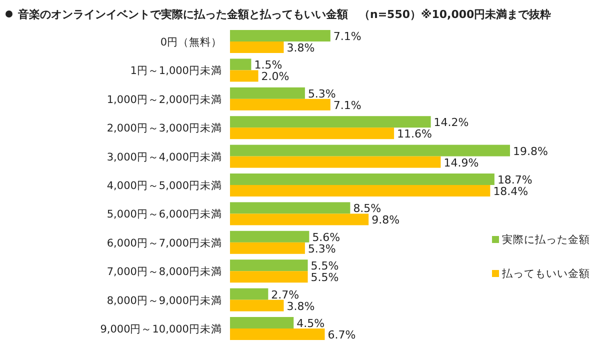 The width and height of the screenshot is (600, 344). What do you see at coordinates (461, 163) in the screenshot?
I see `data-label: 14.9%` at bounding box center [461, 163].